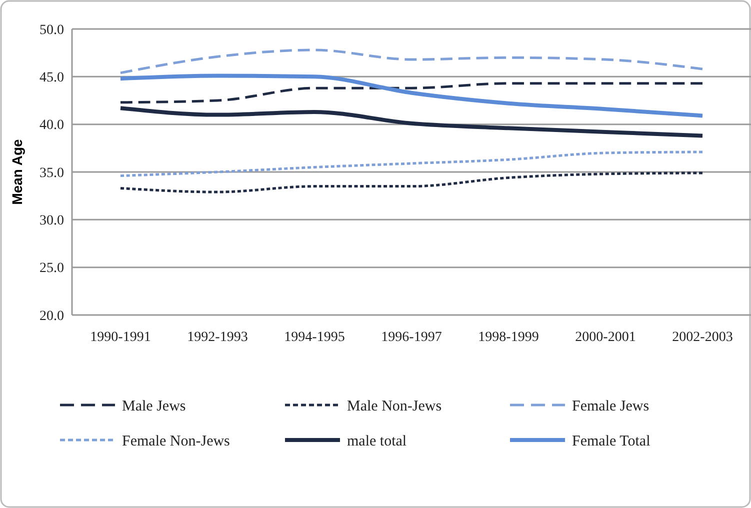  Describe the element at coordinates (52, 30) in the screenshot. I see `y-tick-label: 50.0` at that location.